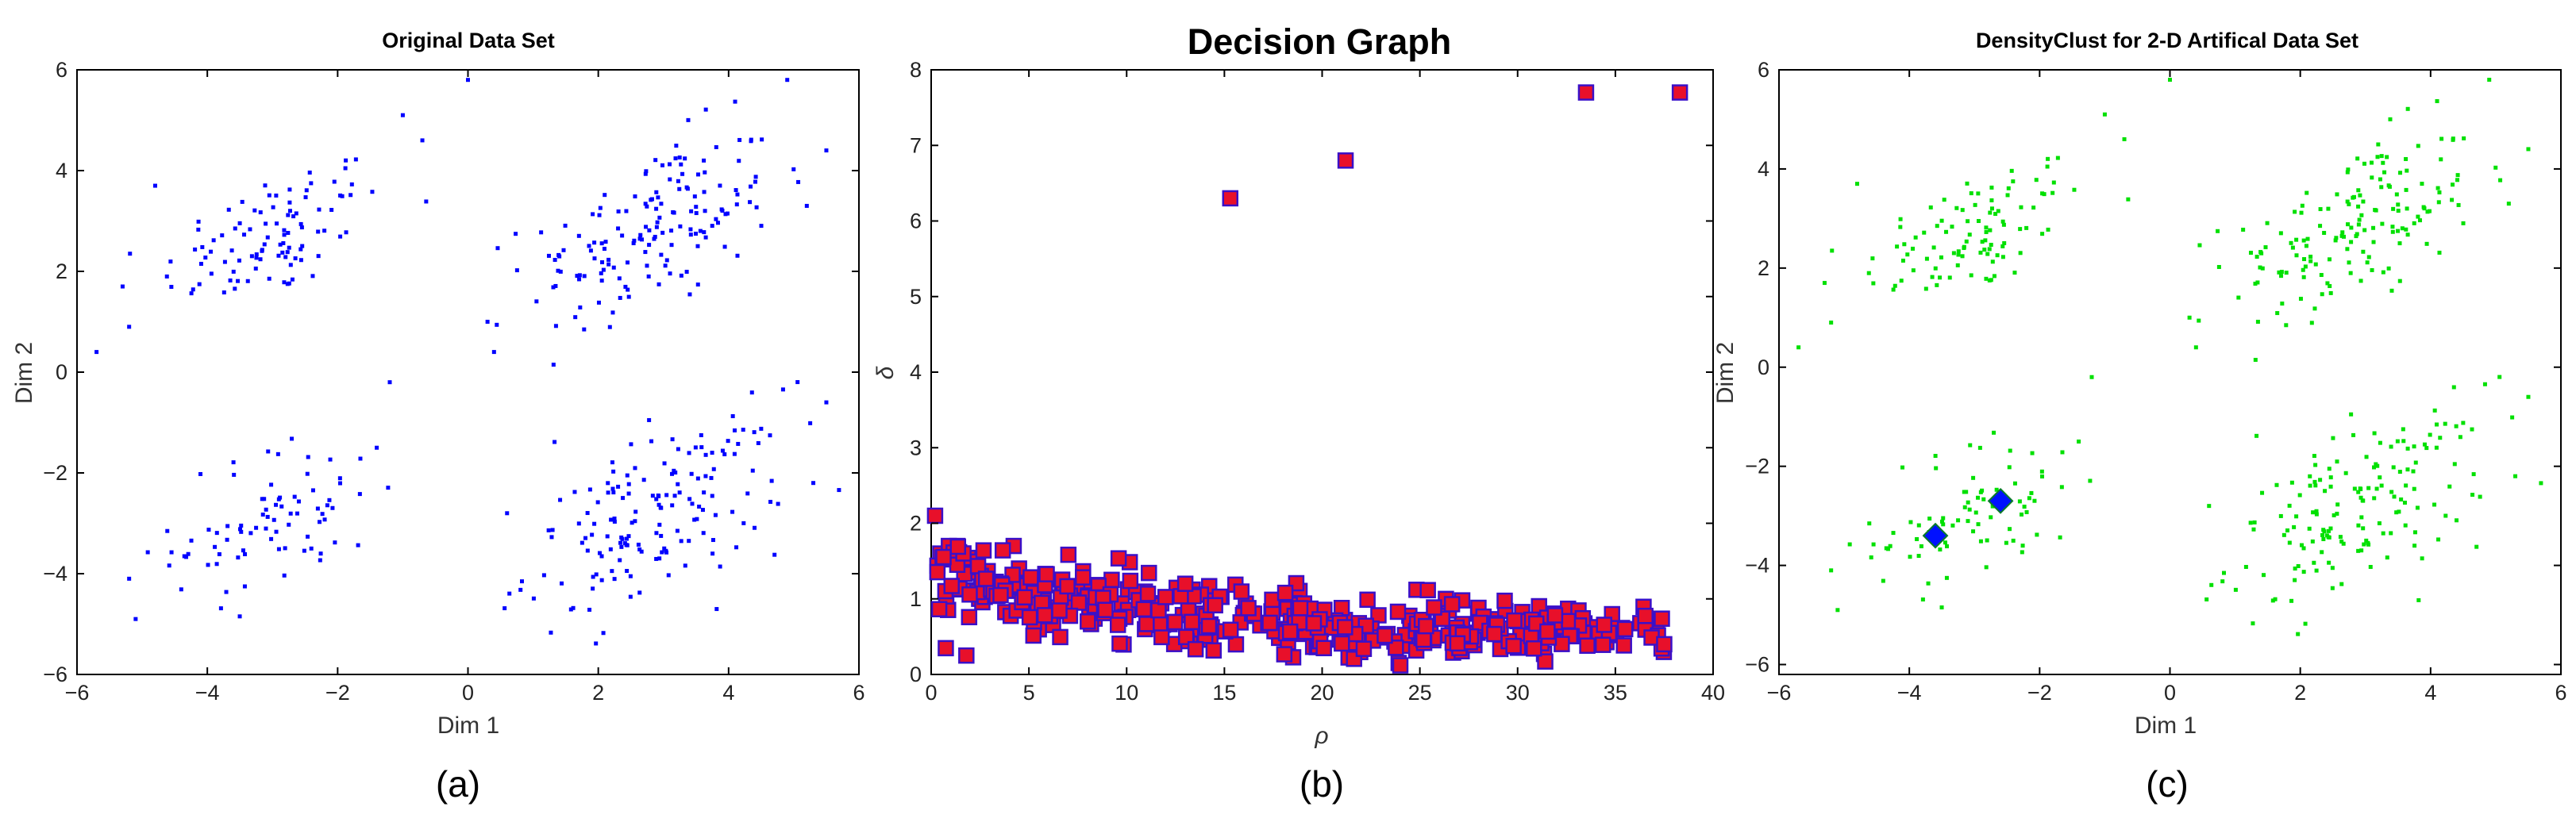  I want to click on panel-b-ytick-label: 8, so click(916, 70).